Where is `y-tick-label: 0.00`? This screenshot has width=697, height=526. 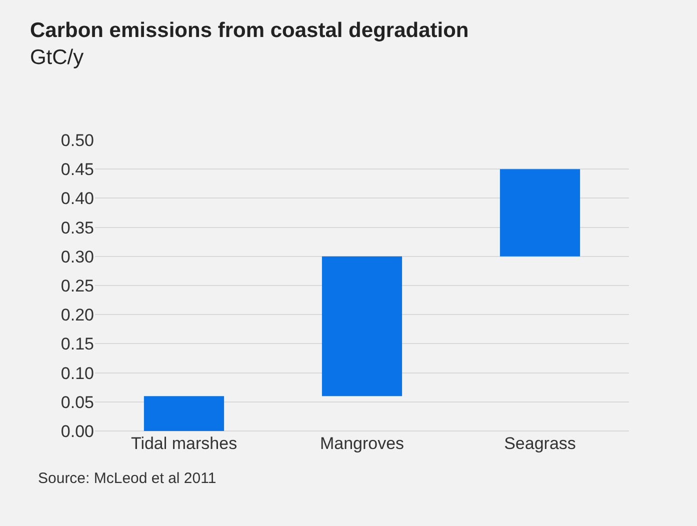 y-tick-label: 0.00 is located at coordinates (77, 431).